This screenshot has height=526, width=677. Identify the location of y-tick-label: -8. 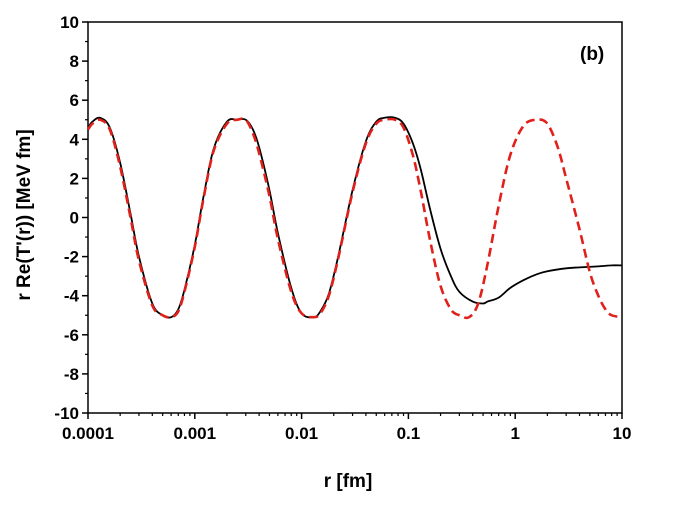
(71, 374).